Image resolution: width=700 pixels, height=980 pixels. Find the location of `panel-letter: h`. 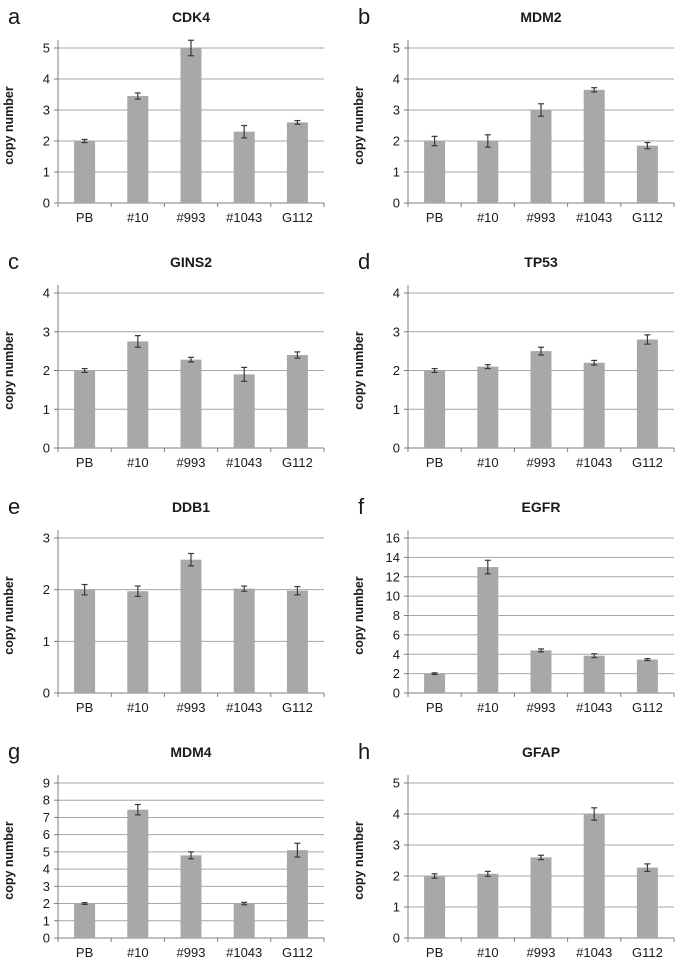

panel-letter: h is located at coordinates (364, 751).